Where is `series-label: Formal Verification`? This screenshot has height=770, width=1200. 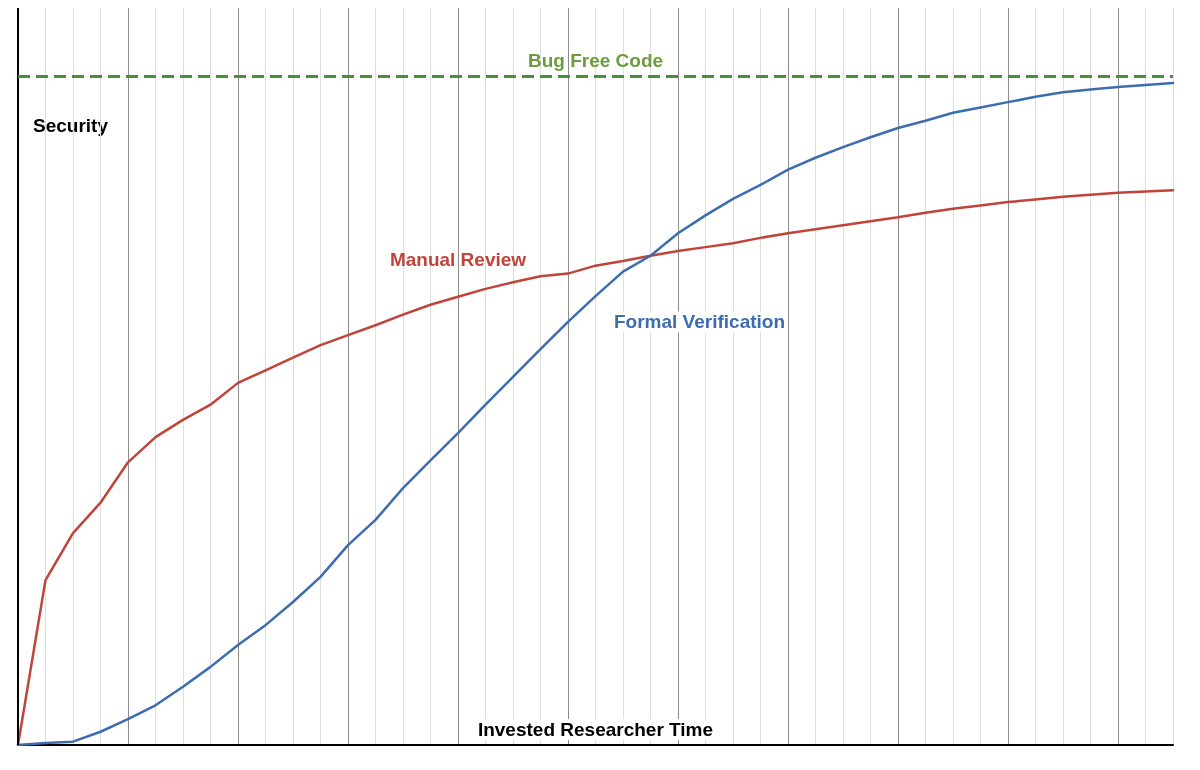
series-label: Formal Verification is located at coordinates (700, 322).